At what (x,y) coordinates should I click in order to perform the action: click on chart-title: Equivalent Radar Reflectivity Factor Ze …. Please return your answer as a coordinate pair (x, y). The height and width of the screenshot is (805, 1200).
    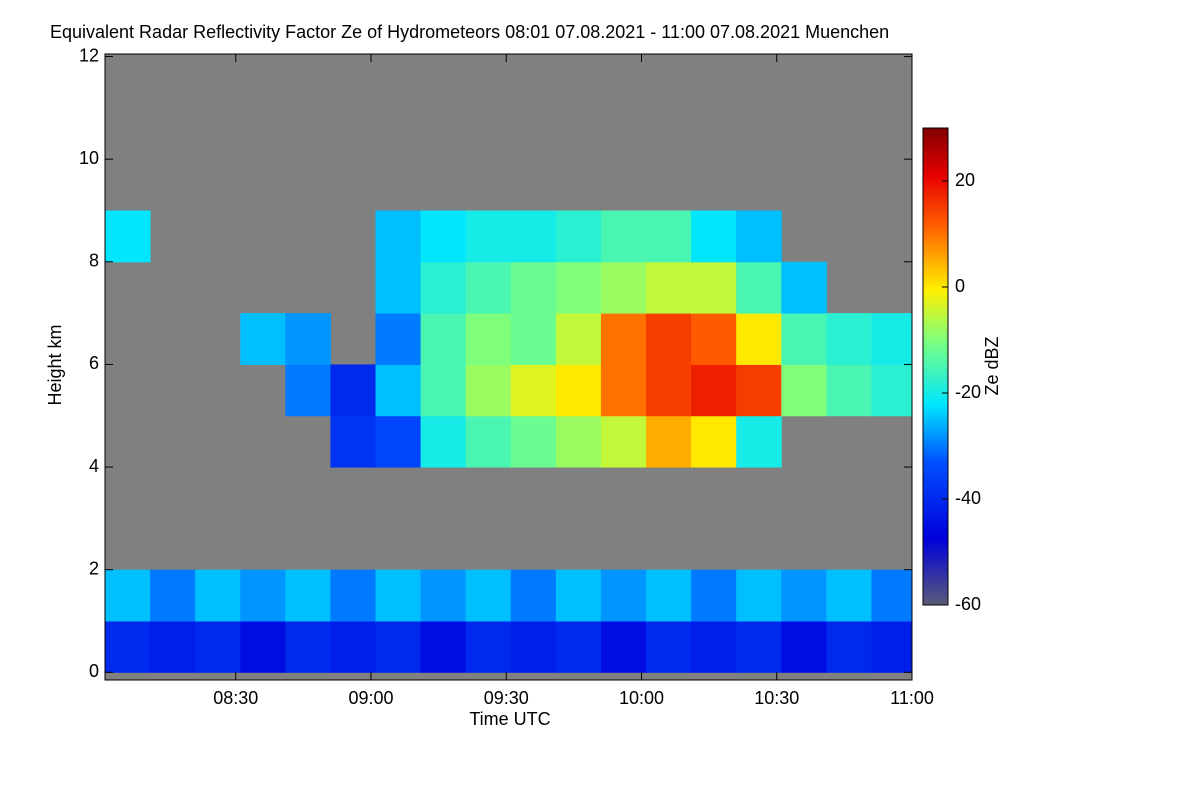
    Looking at the image, I should click on (469, 32).